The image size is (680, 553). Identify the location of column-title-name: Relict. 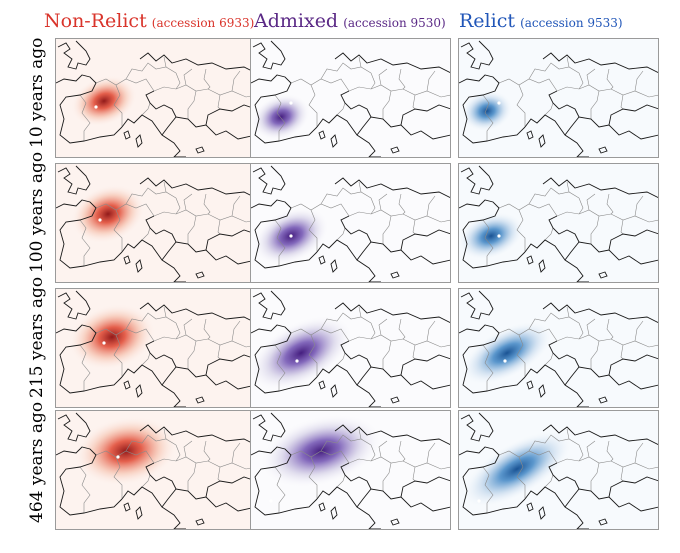
(487, 21).